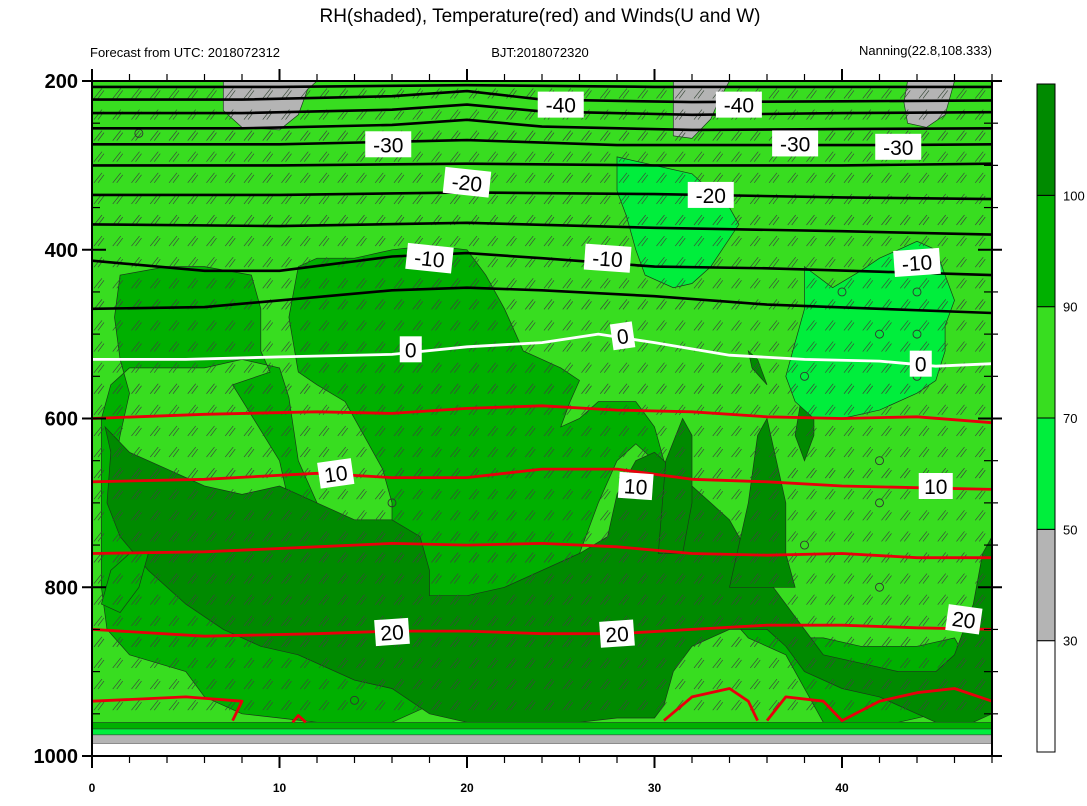 The image size is (1087, 806). I want to click on colorbar-tick-label: 90, so click(1070, 307).